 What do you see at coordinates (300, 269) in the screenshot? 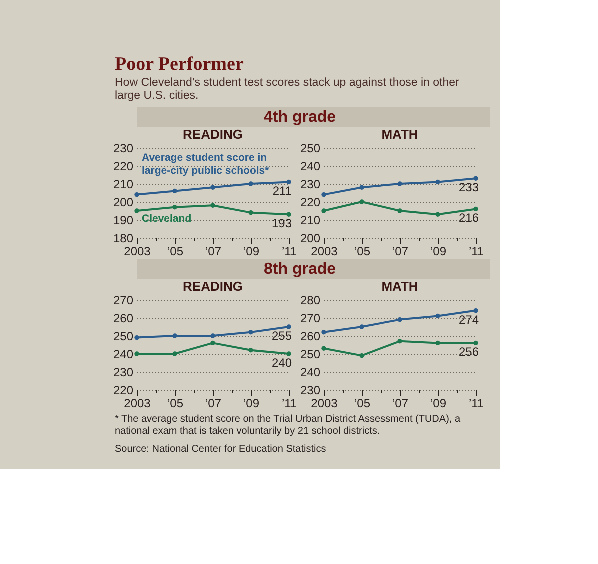
I see `text: 8th grade` at bounding box center [300, 269].